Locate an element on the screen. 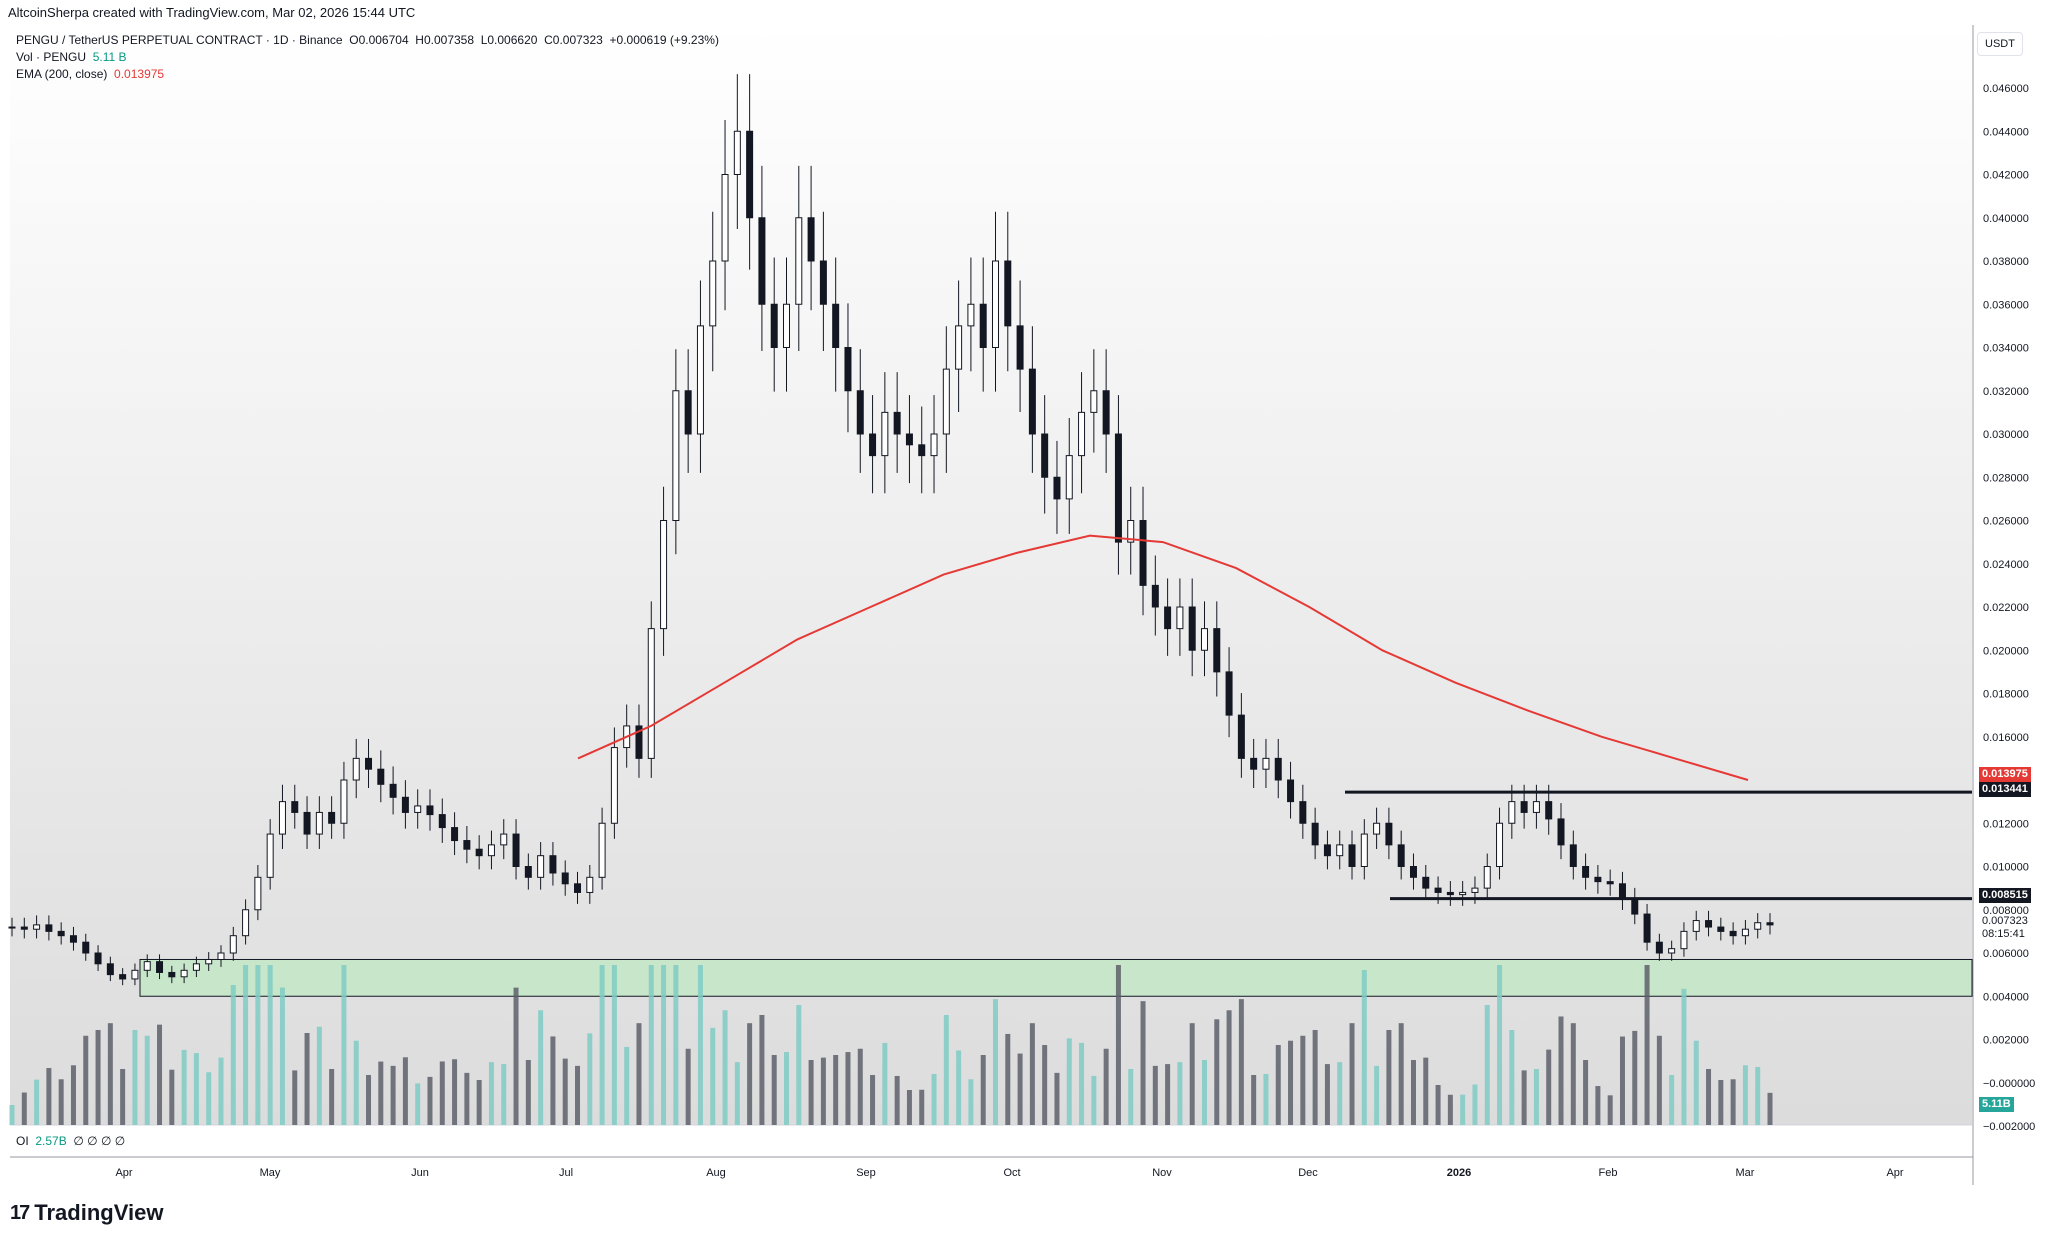 Image resolution: width=2048 pixels, height=1244 pixels. oi-legend: OI 2.57B ∅ ∅ ∅ ∅ is located at coordinates (70, 1141).